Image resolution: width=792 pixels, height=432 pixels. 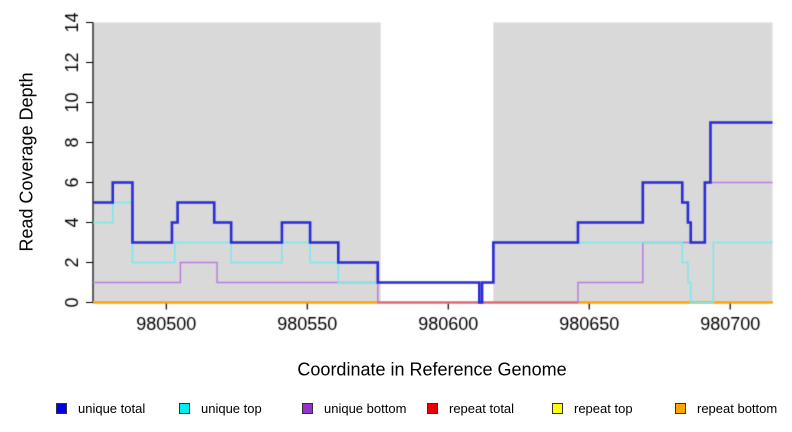 I want to click on legend-item-unique-top: unique top, so click(x=220, y=408).